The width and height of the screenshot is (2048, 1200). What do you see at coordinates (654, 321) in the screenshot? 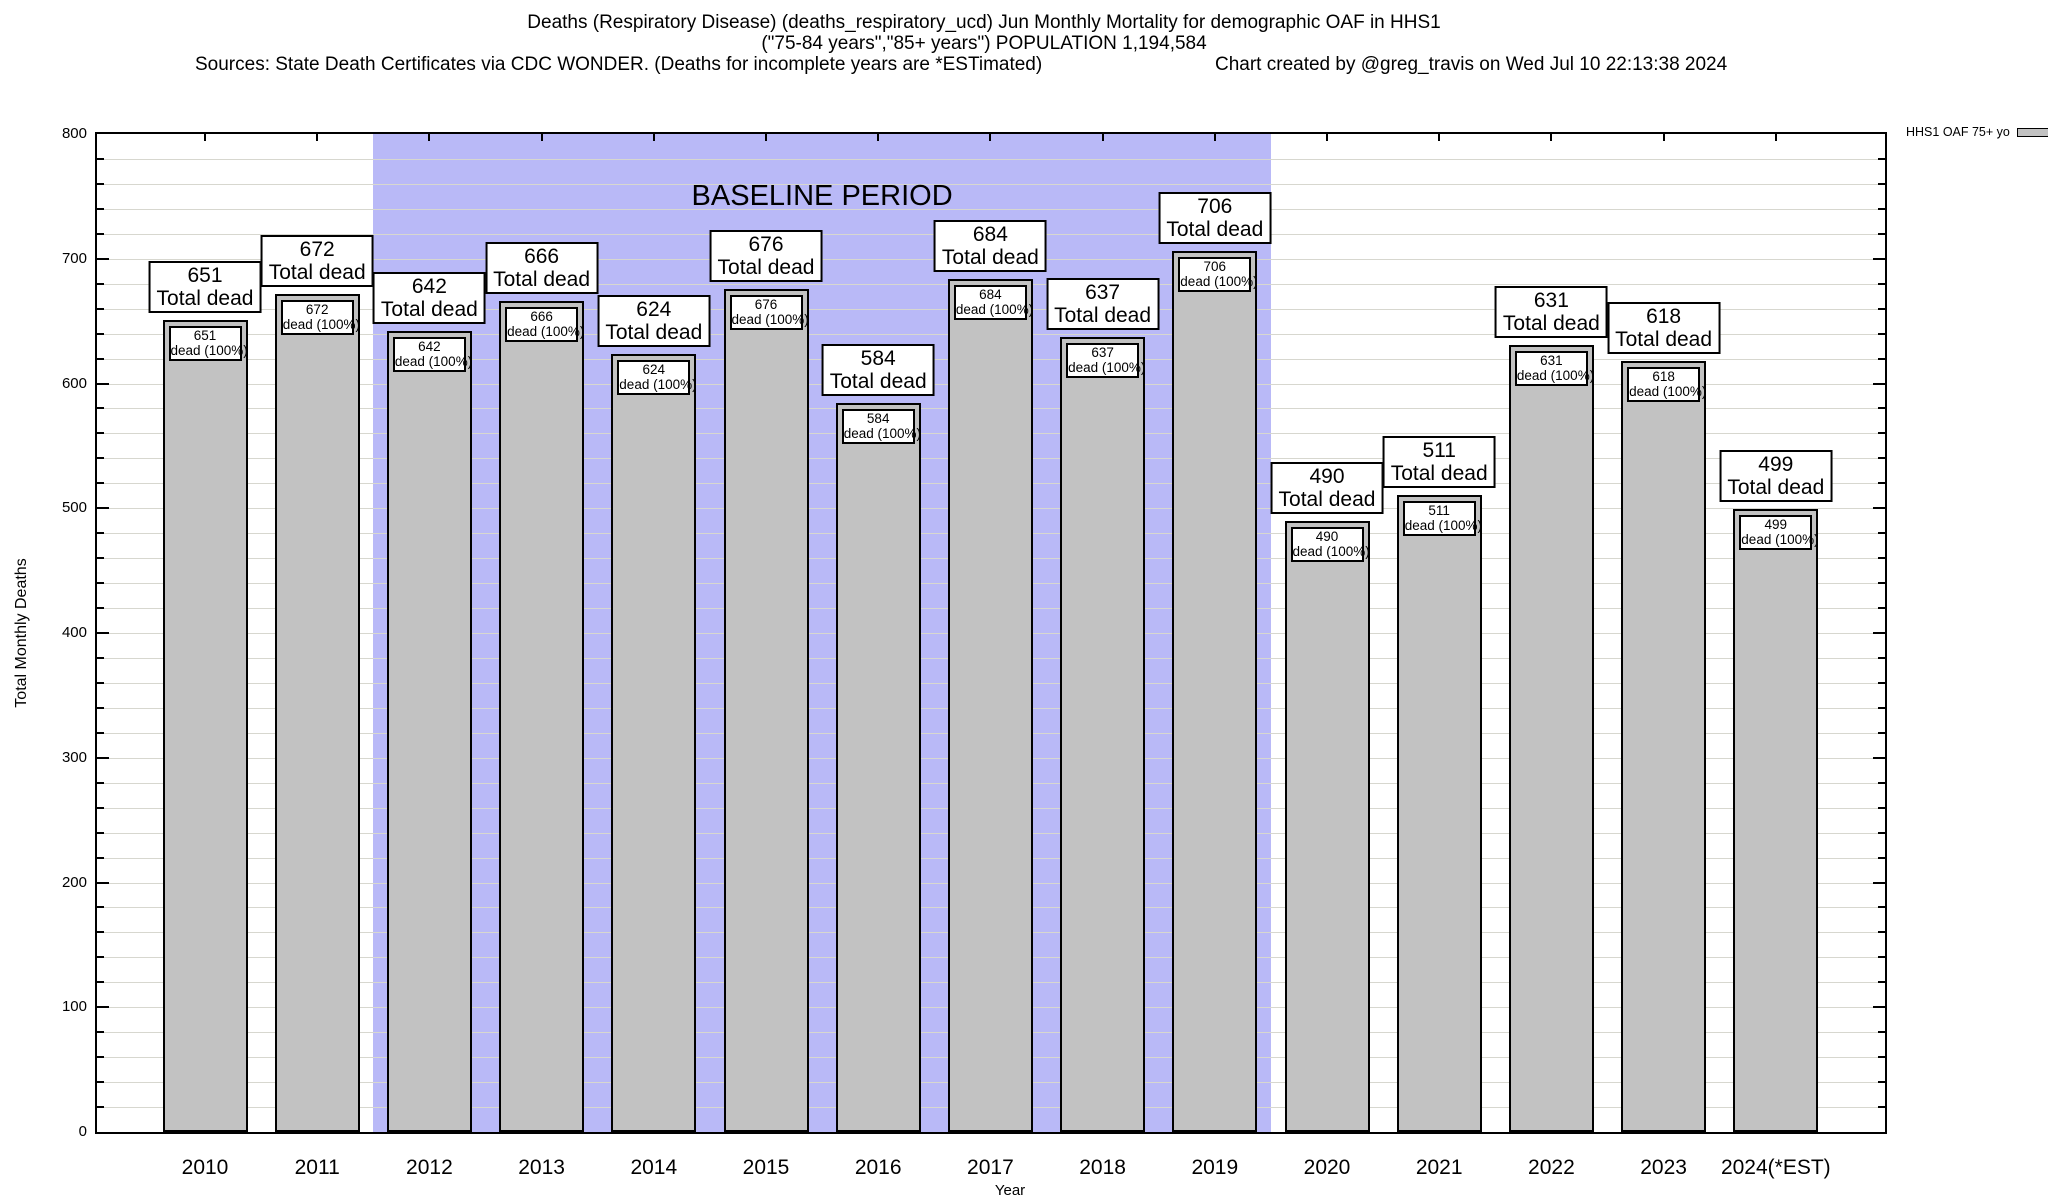
I see `bar-total-label: 624 Total dead` at bounding box center [654, 321].